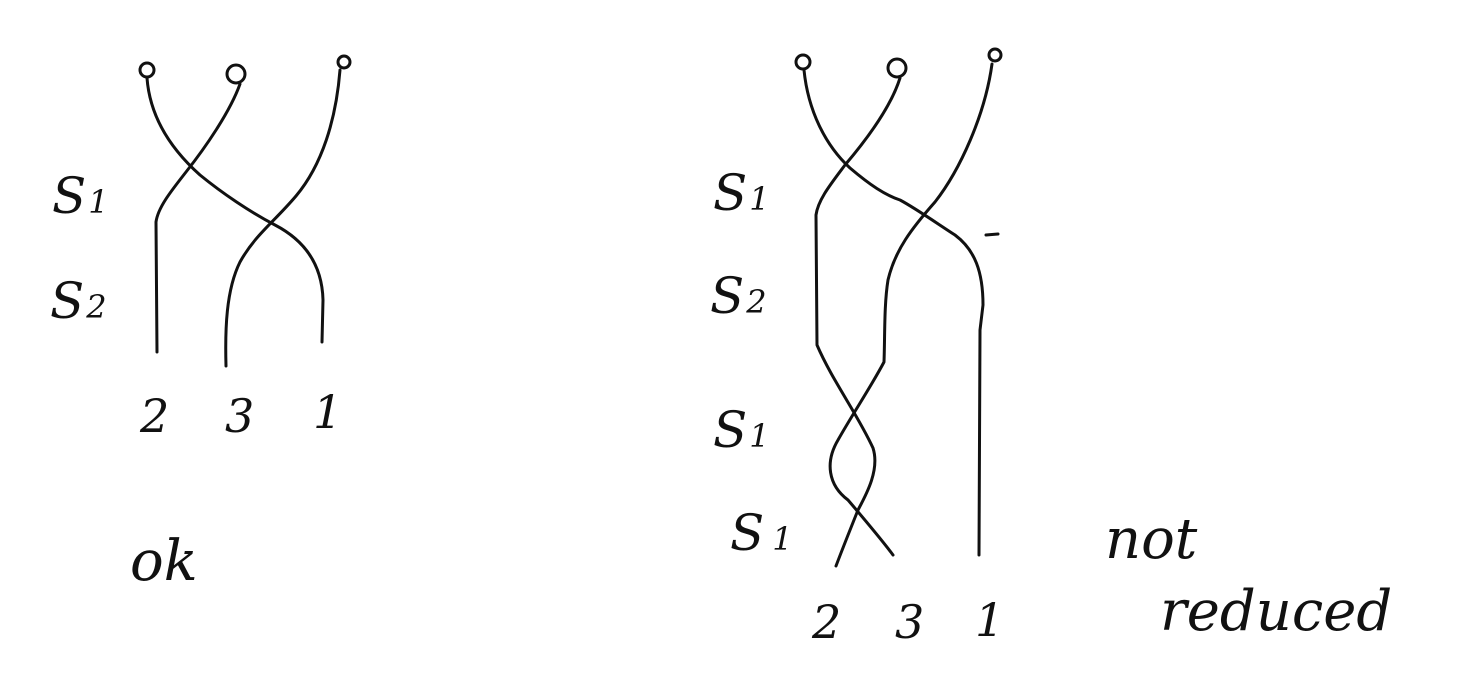  Describe the element at coordinates (1276, 611) in the screenshot. I see `right-verdict-line-2: reduced` at that location.